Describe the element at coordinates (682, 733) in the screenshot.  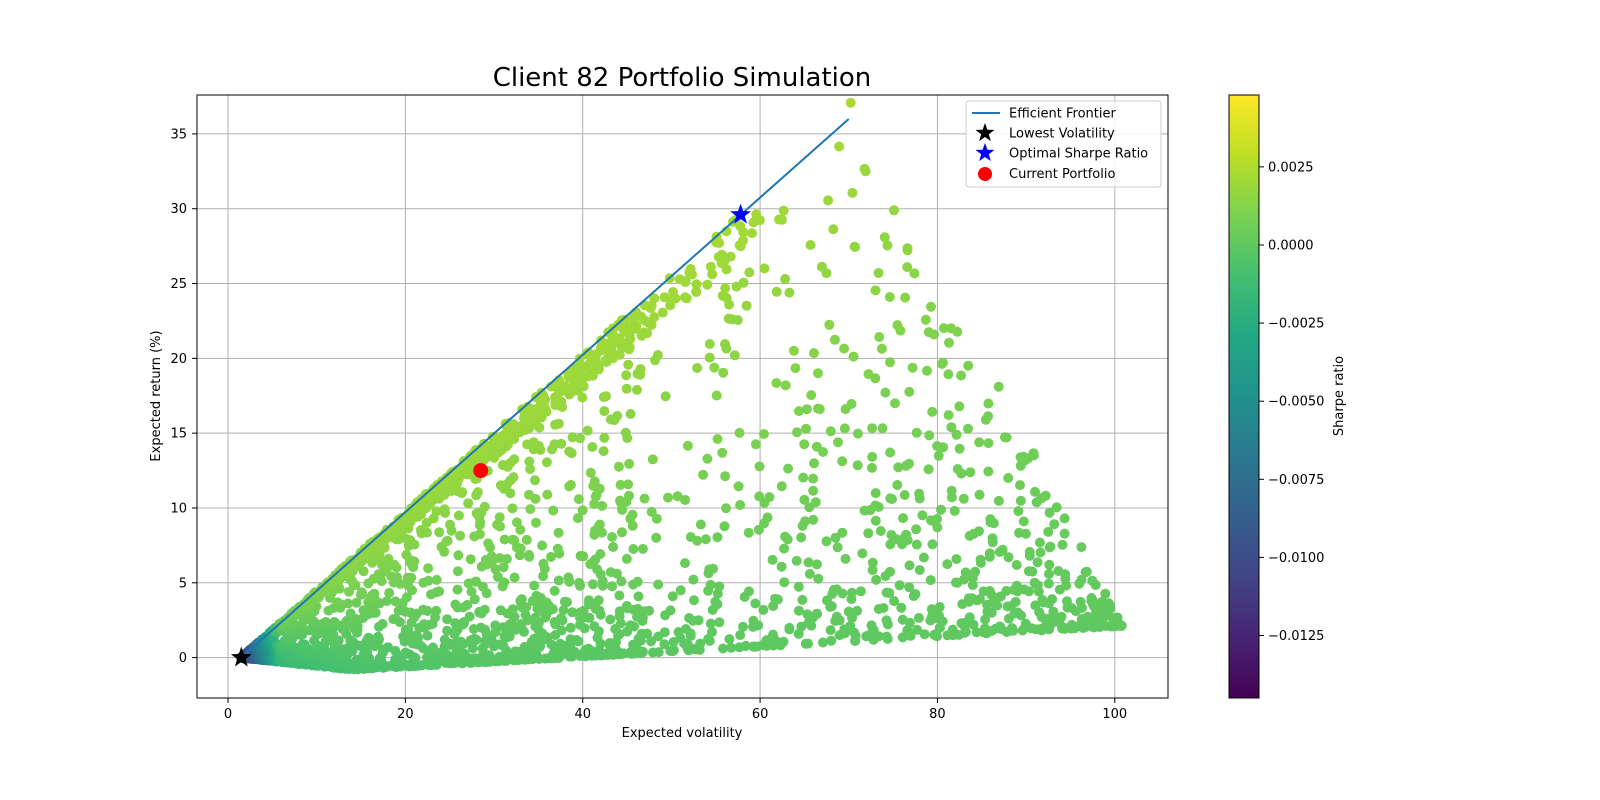
I see `x-axis-label: Expected volatility` at that location.